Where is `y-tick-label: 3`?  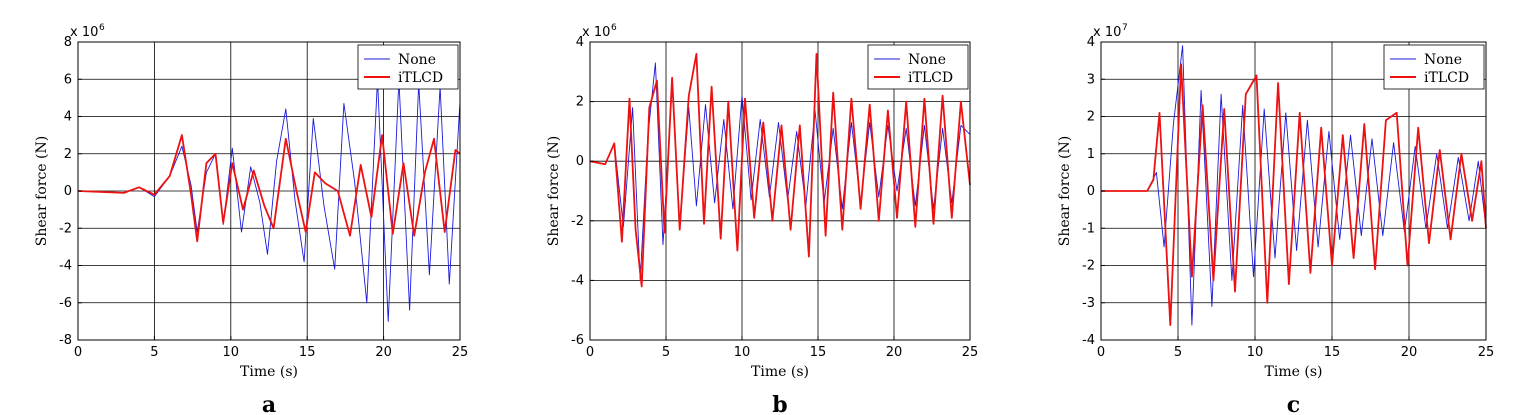
y-tick-label: 3 is located at coordinates (1091, 79).